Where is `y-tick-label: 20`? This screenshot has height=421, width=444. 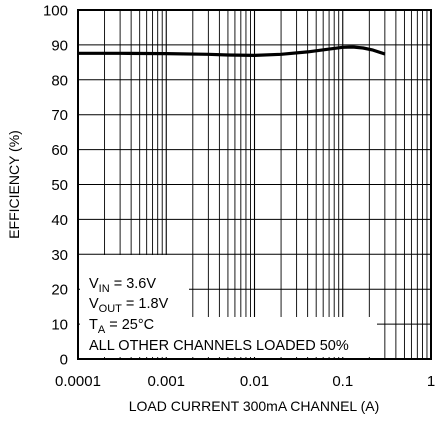 y-tick-label: 20 is located at coordinates (59, 290).